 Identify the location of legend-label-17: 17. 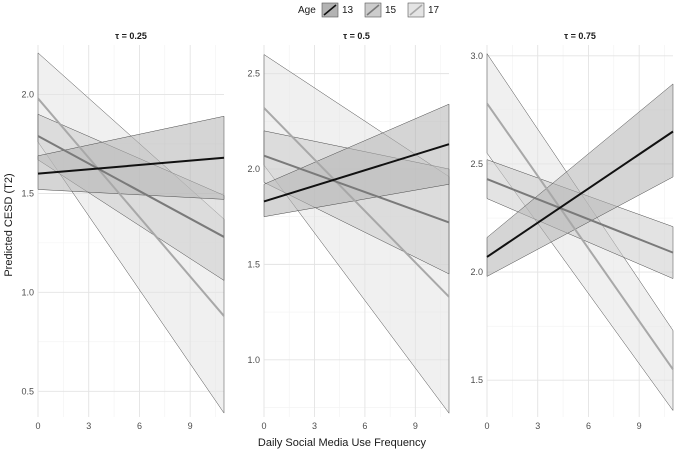
(434, 10).